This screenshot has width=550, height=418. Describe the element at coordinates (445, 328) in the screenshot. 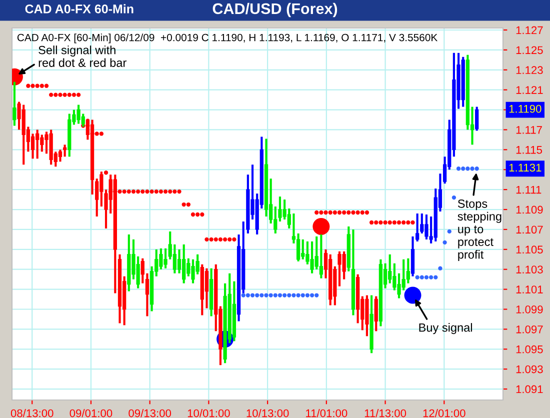

I see `annotation: Buy signal` at that location.